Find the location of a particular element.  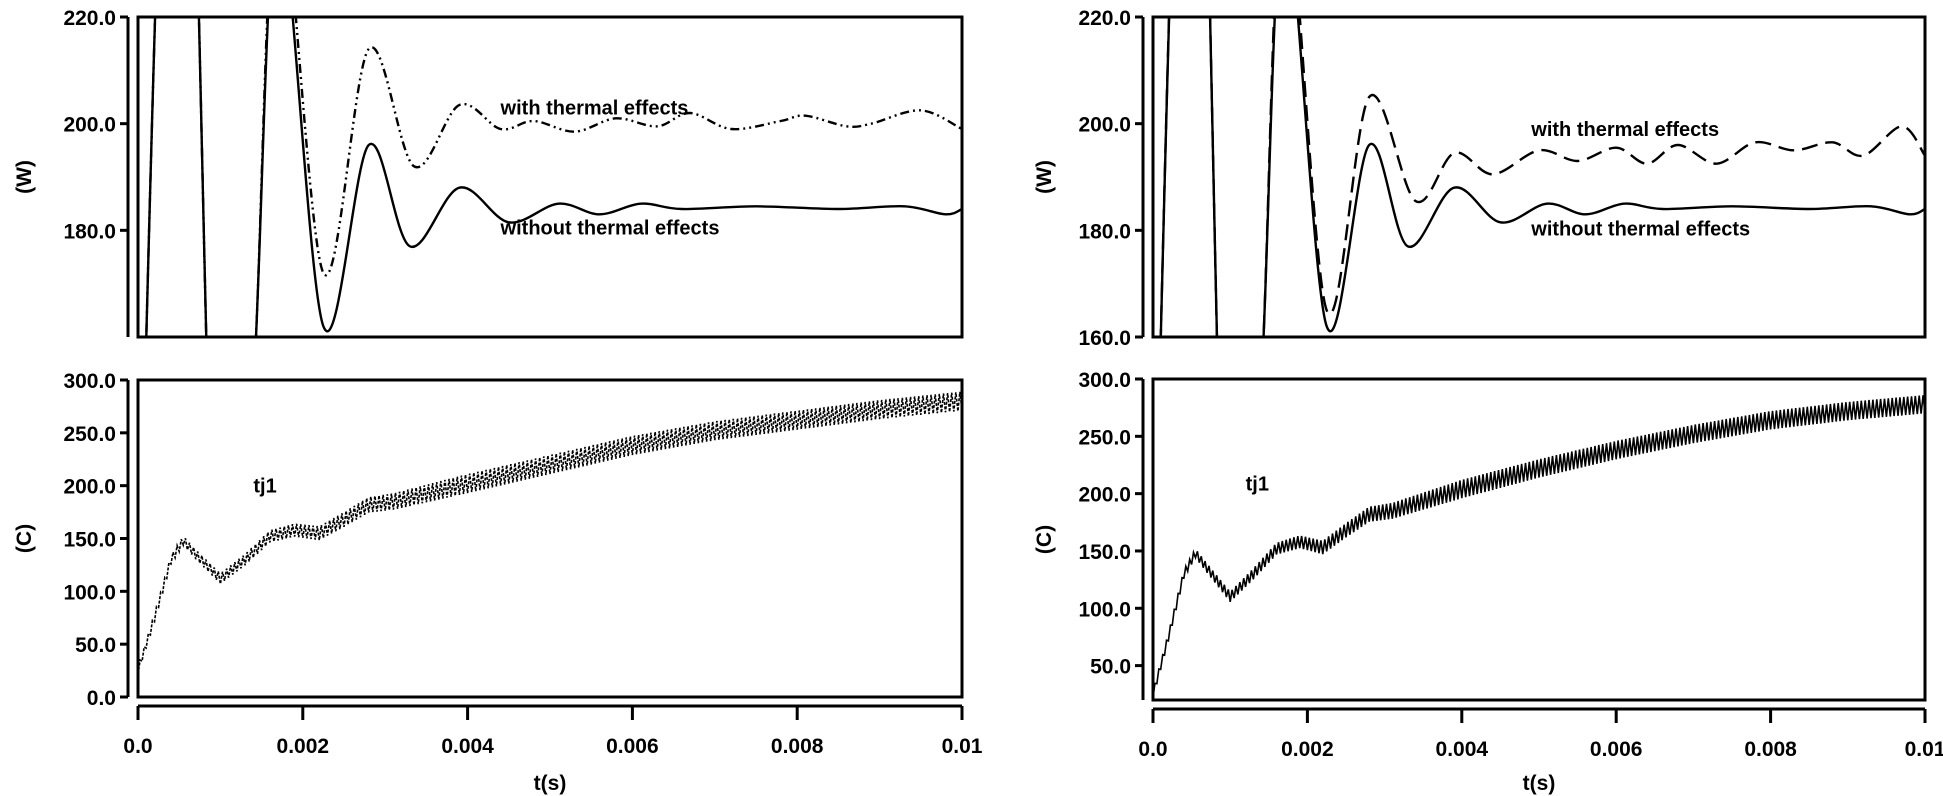

y-tick-label: 160.0 is located at coordinates (1104, 338).